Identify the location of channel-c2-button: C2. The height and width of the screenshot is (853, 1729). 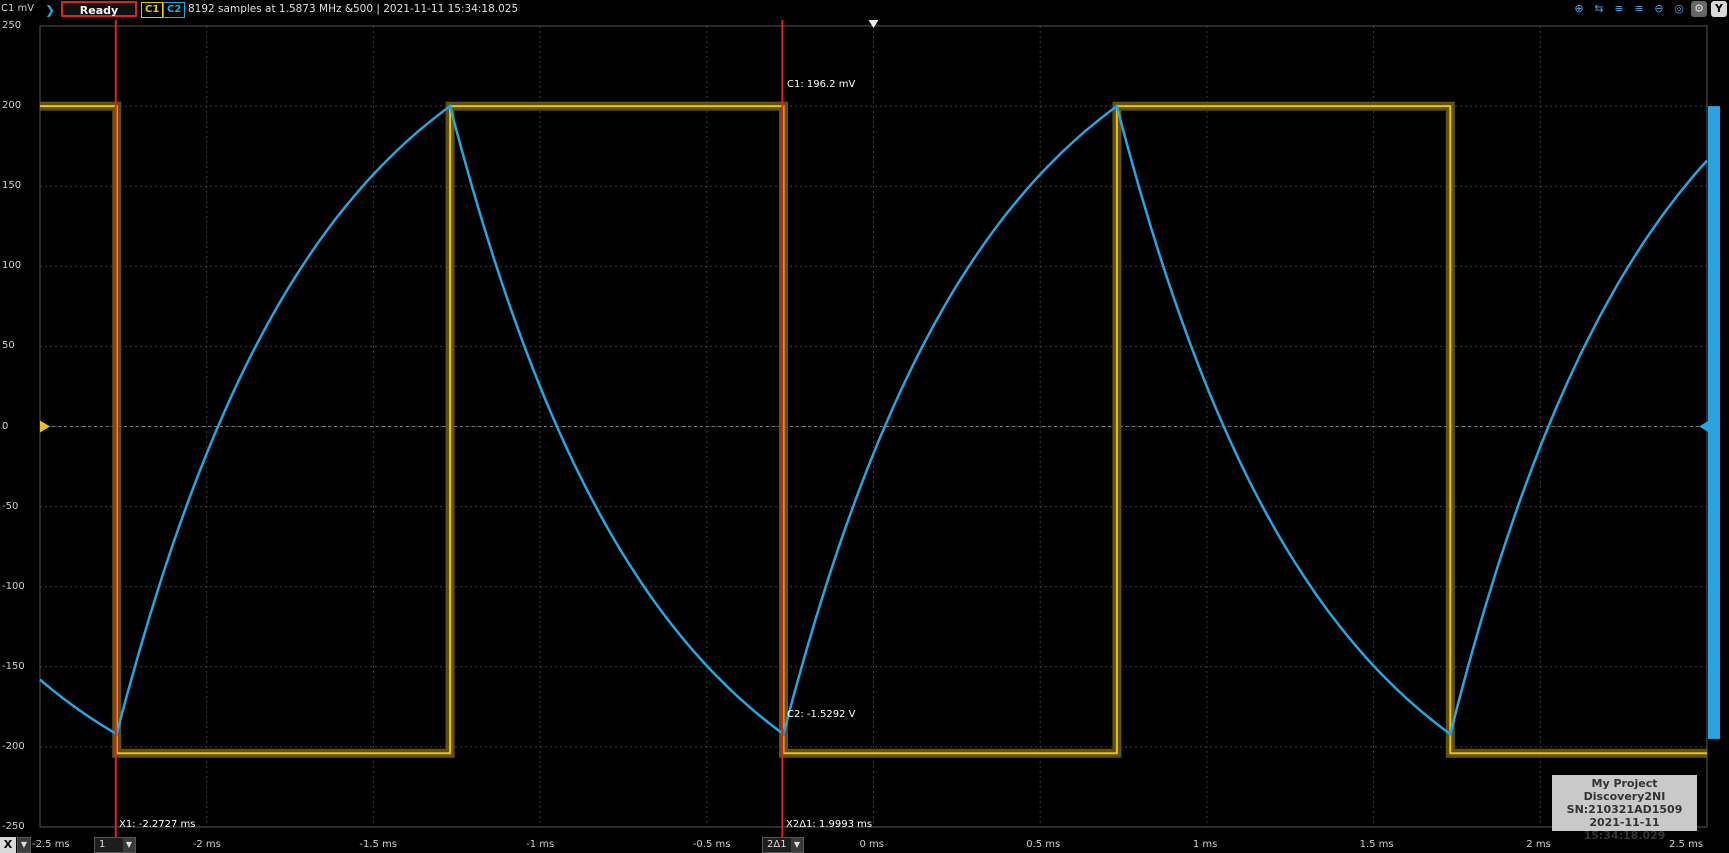
(174, 10).